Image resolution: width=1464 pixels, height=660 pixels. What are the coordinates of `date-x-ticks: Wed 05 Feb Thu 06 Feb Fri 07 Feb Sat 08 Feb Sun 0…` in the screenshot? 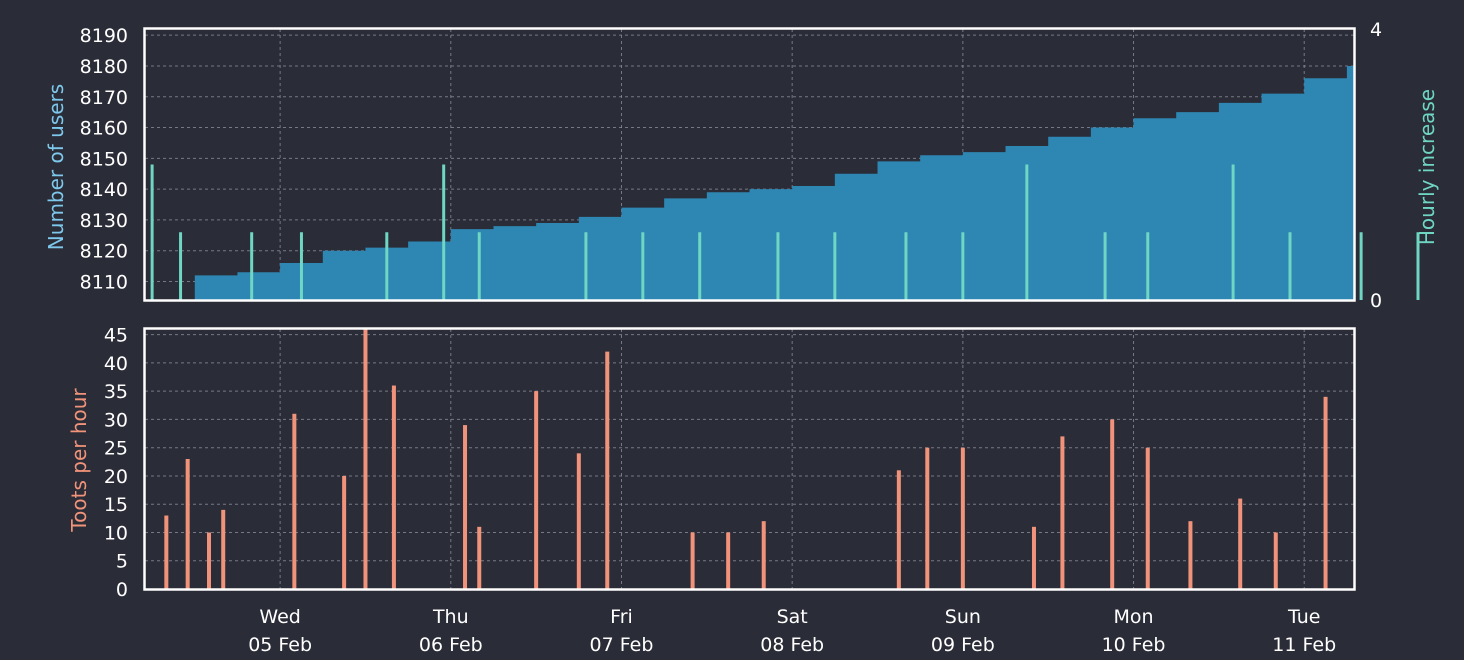 It's located at (792, 631).